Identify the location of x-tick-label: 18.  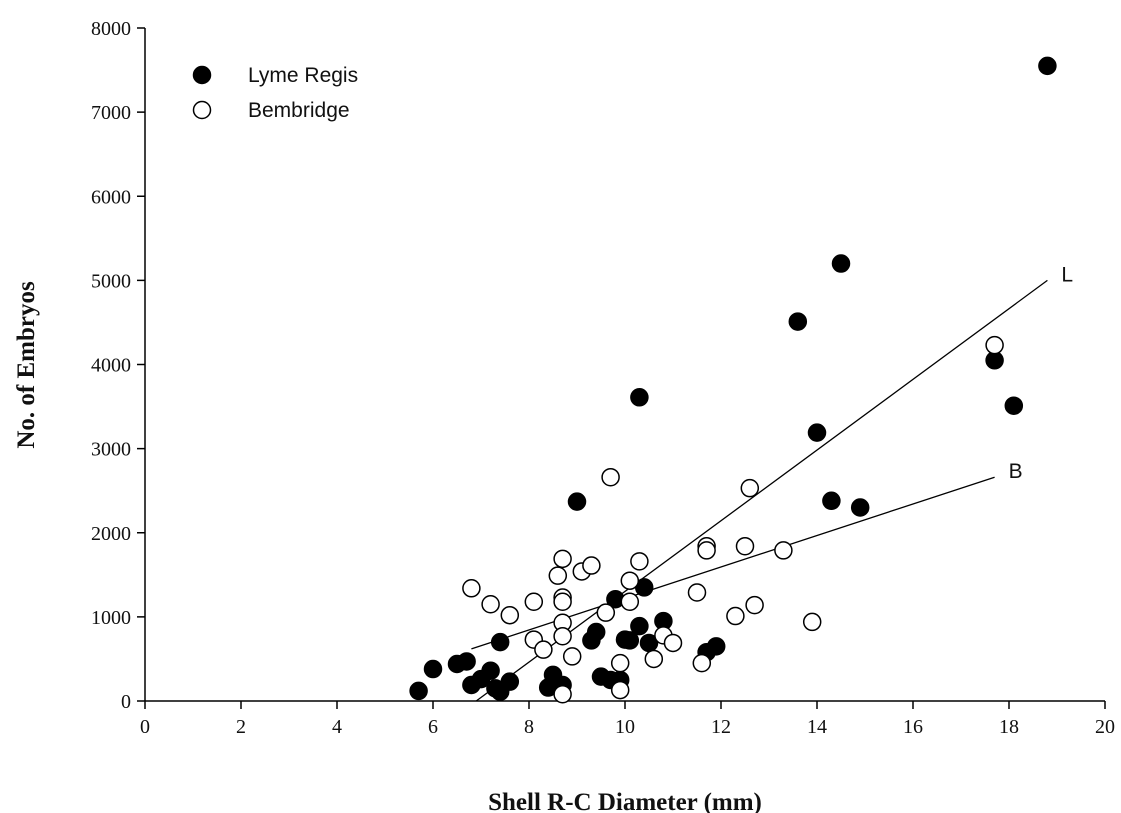
(1009, 727).